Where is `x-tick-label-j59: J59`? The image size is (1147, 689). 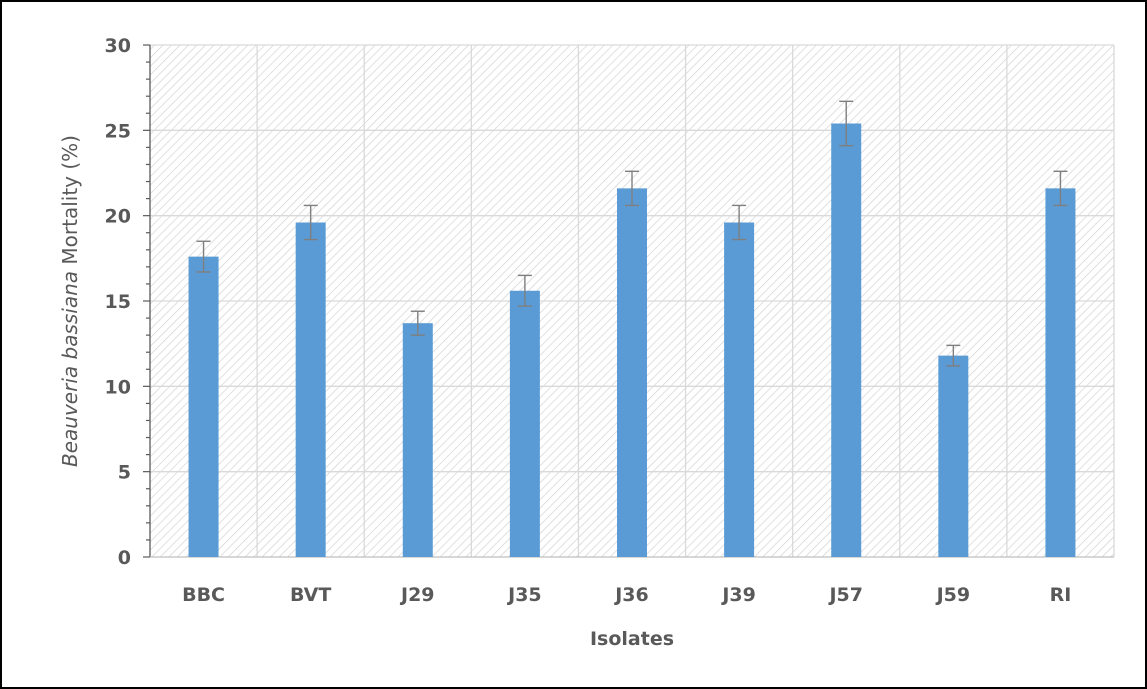 x-tick-label-j59: J59 is located at coordinates (953, 595).